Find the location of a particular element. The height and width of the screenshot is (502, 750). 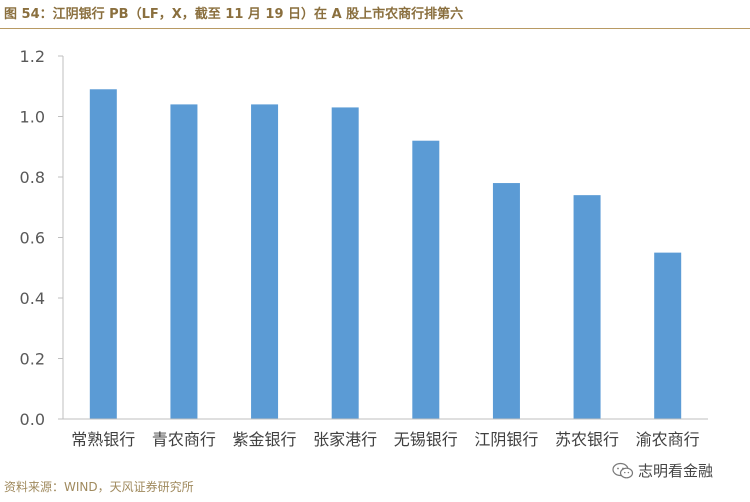

x-tick-label: 常熟银行 is located at coordinates (103, 439).